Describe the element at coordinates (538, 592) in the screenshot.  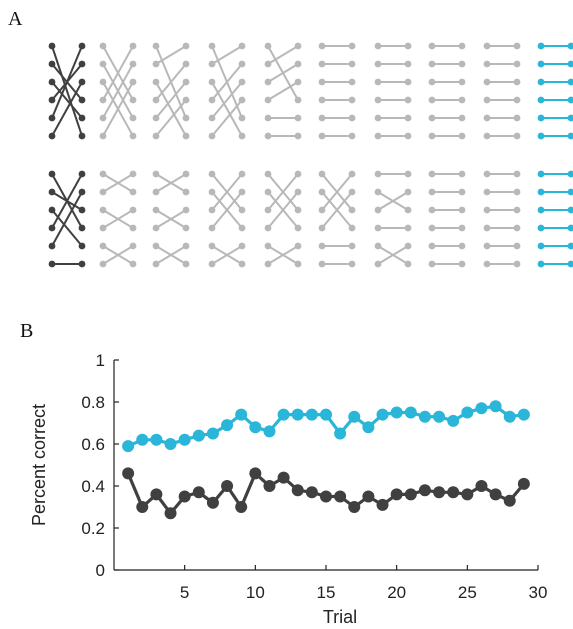
I see `x-tick-label: 30` at that location.